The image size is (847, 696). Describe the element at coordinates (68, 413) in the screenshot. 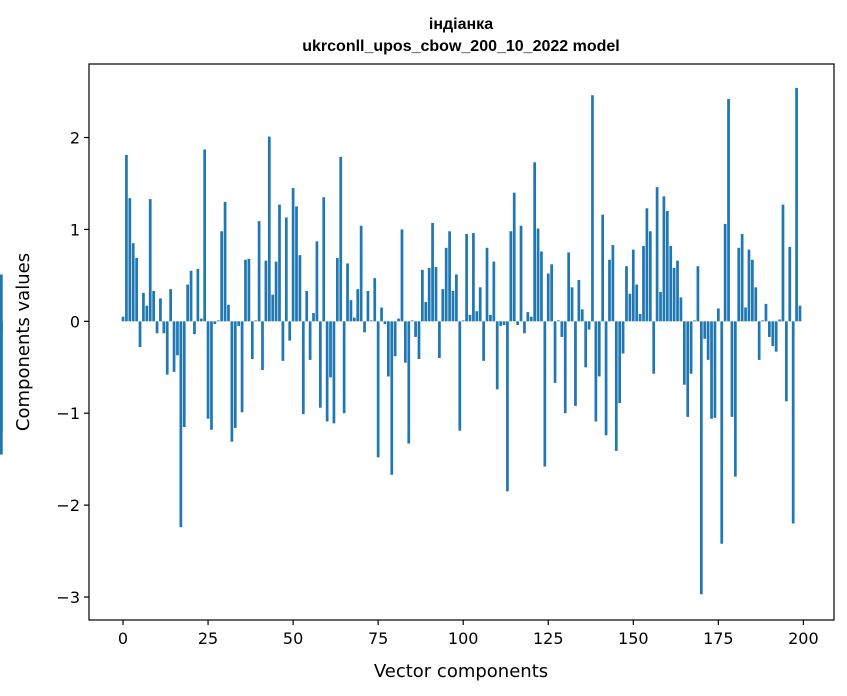

I see `y-tick-label: −1` at that location.